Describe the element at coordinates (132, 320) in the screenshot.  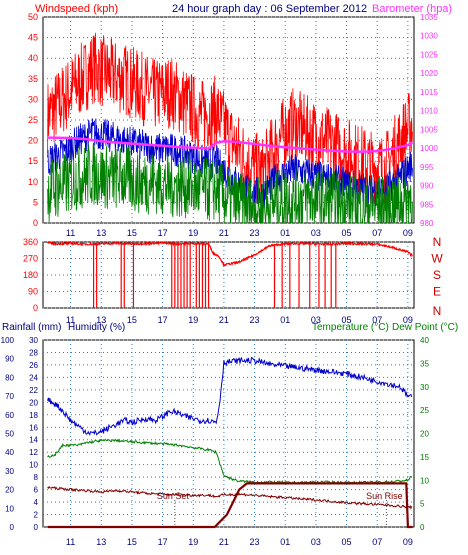
I see `direction-x-tick: 15` at that location.